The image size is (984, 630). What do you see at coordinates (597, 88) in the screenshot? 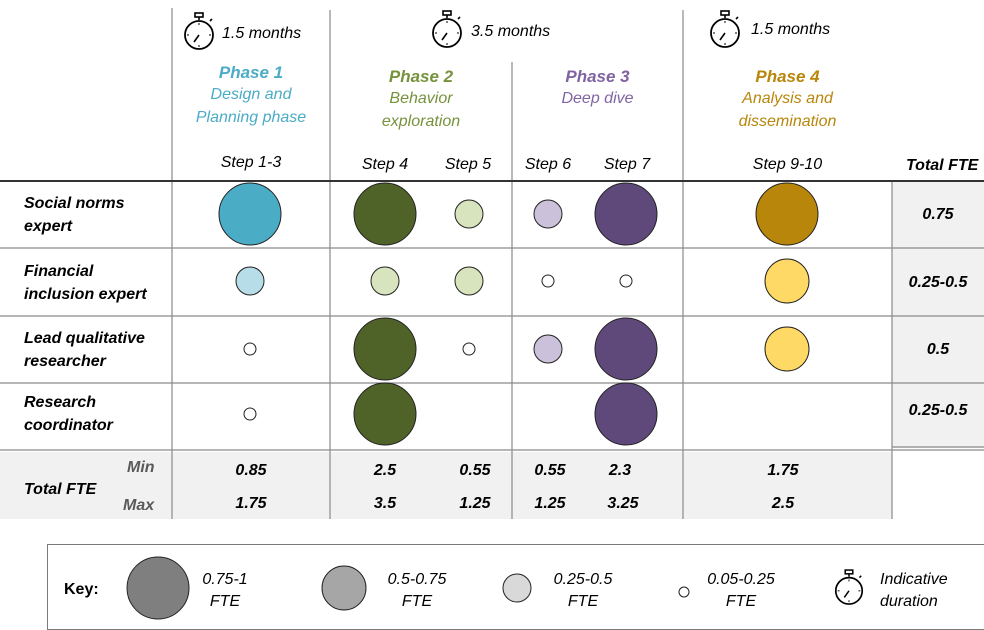
I see `phase-3-header: Phase 3 Deep dive` at bounding box center [597, 88].